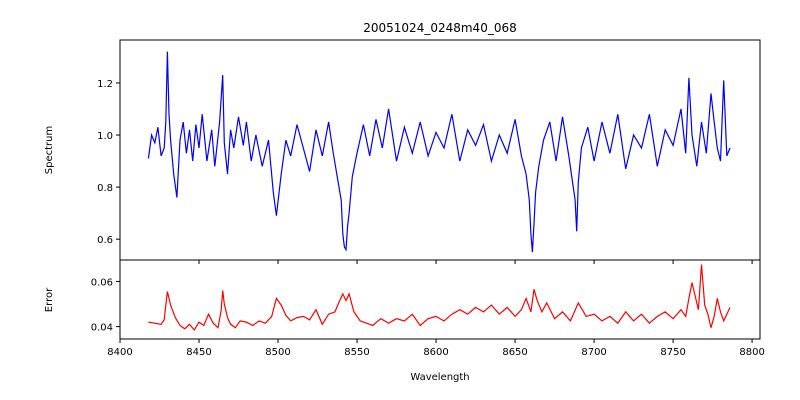 Image resolution: width=800 pixels, height=400 pixels. I want to click on x-axis-label: Wavelength, so click(439, 377).